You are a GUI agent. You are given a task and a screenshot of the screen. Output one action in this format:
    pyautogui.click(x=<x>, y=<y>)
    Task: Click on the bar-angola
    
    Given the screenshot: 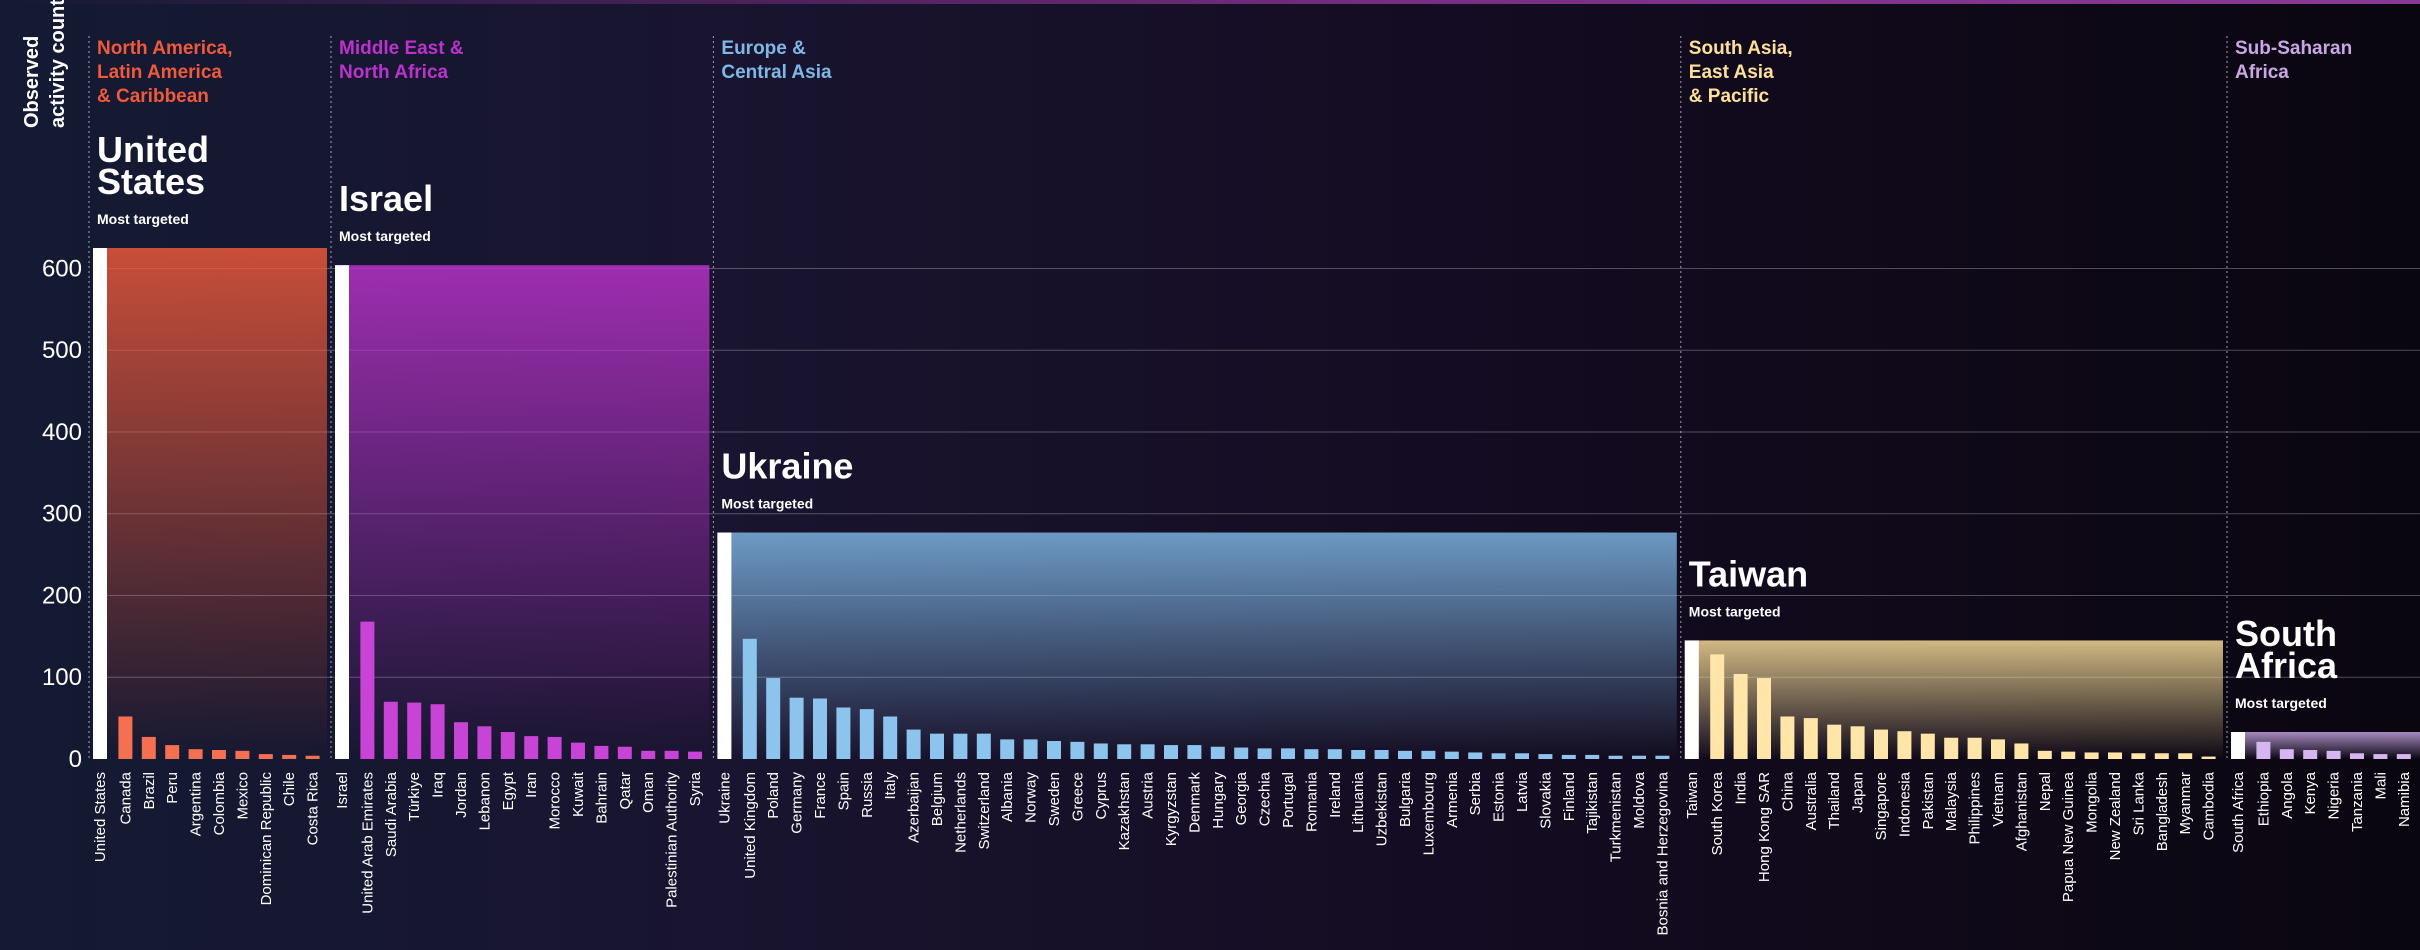 What is the action you would take?
    pyautogui.click(x=2286, y=754)
    